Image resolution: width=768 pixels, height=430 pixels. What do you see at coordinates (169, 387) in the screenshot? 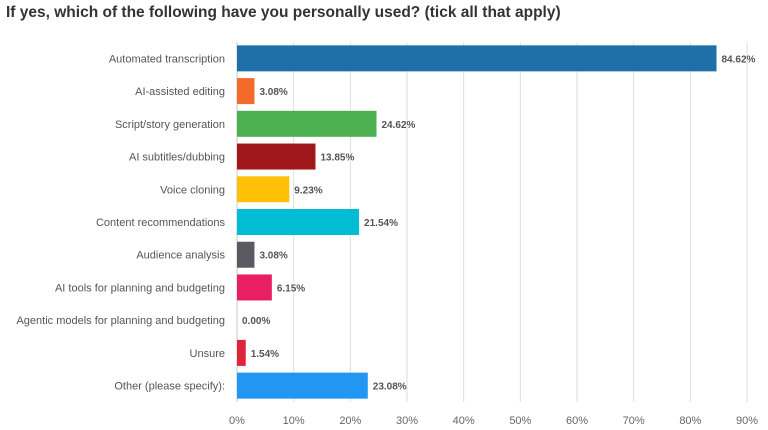
I see `category-label: Other (please specify):` at bounding box center [169, 387].